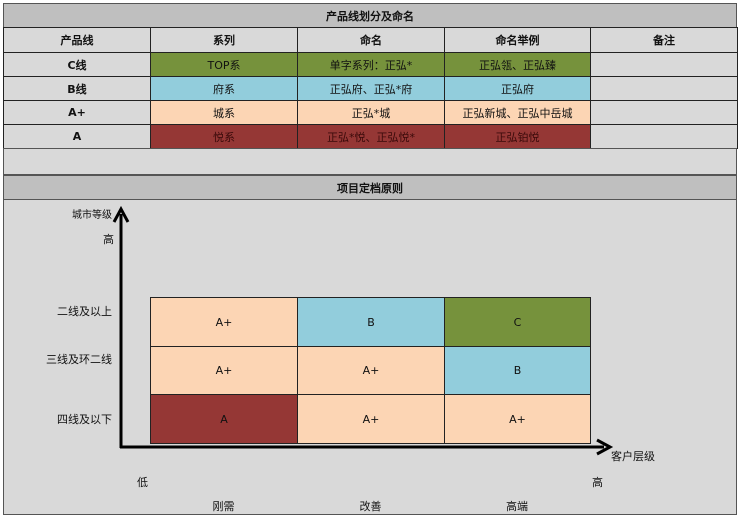 Image resolution: width=741 pixels, height=519 pixels. Describe the element at coordinates (121, 214) in the screenshot. I see `y-axis-arrow-icon` at that location.